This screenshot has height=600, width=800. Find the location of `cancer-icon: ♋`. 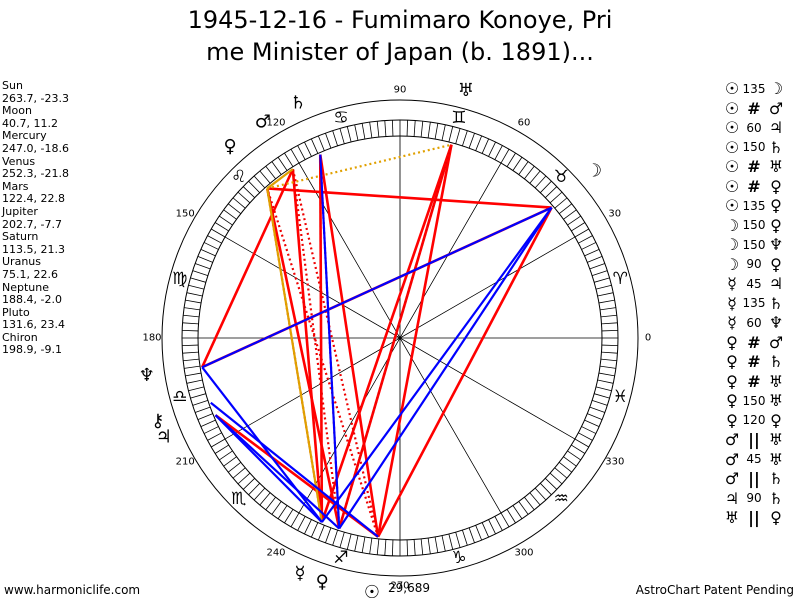

cancer-icon: ♋ is located at coordinates (340, 118).